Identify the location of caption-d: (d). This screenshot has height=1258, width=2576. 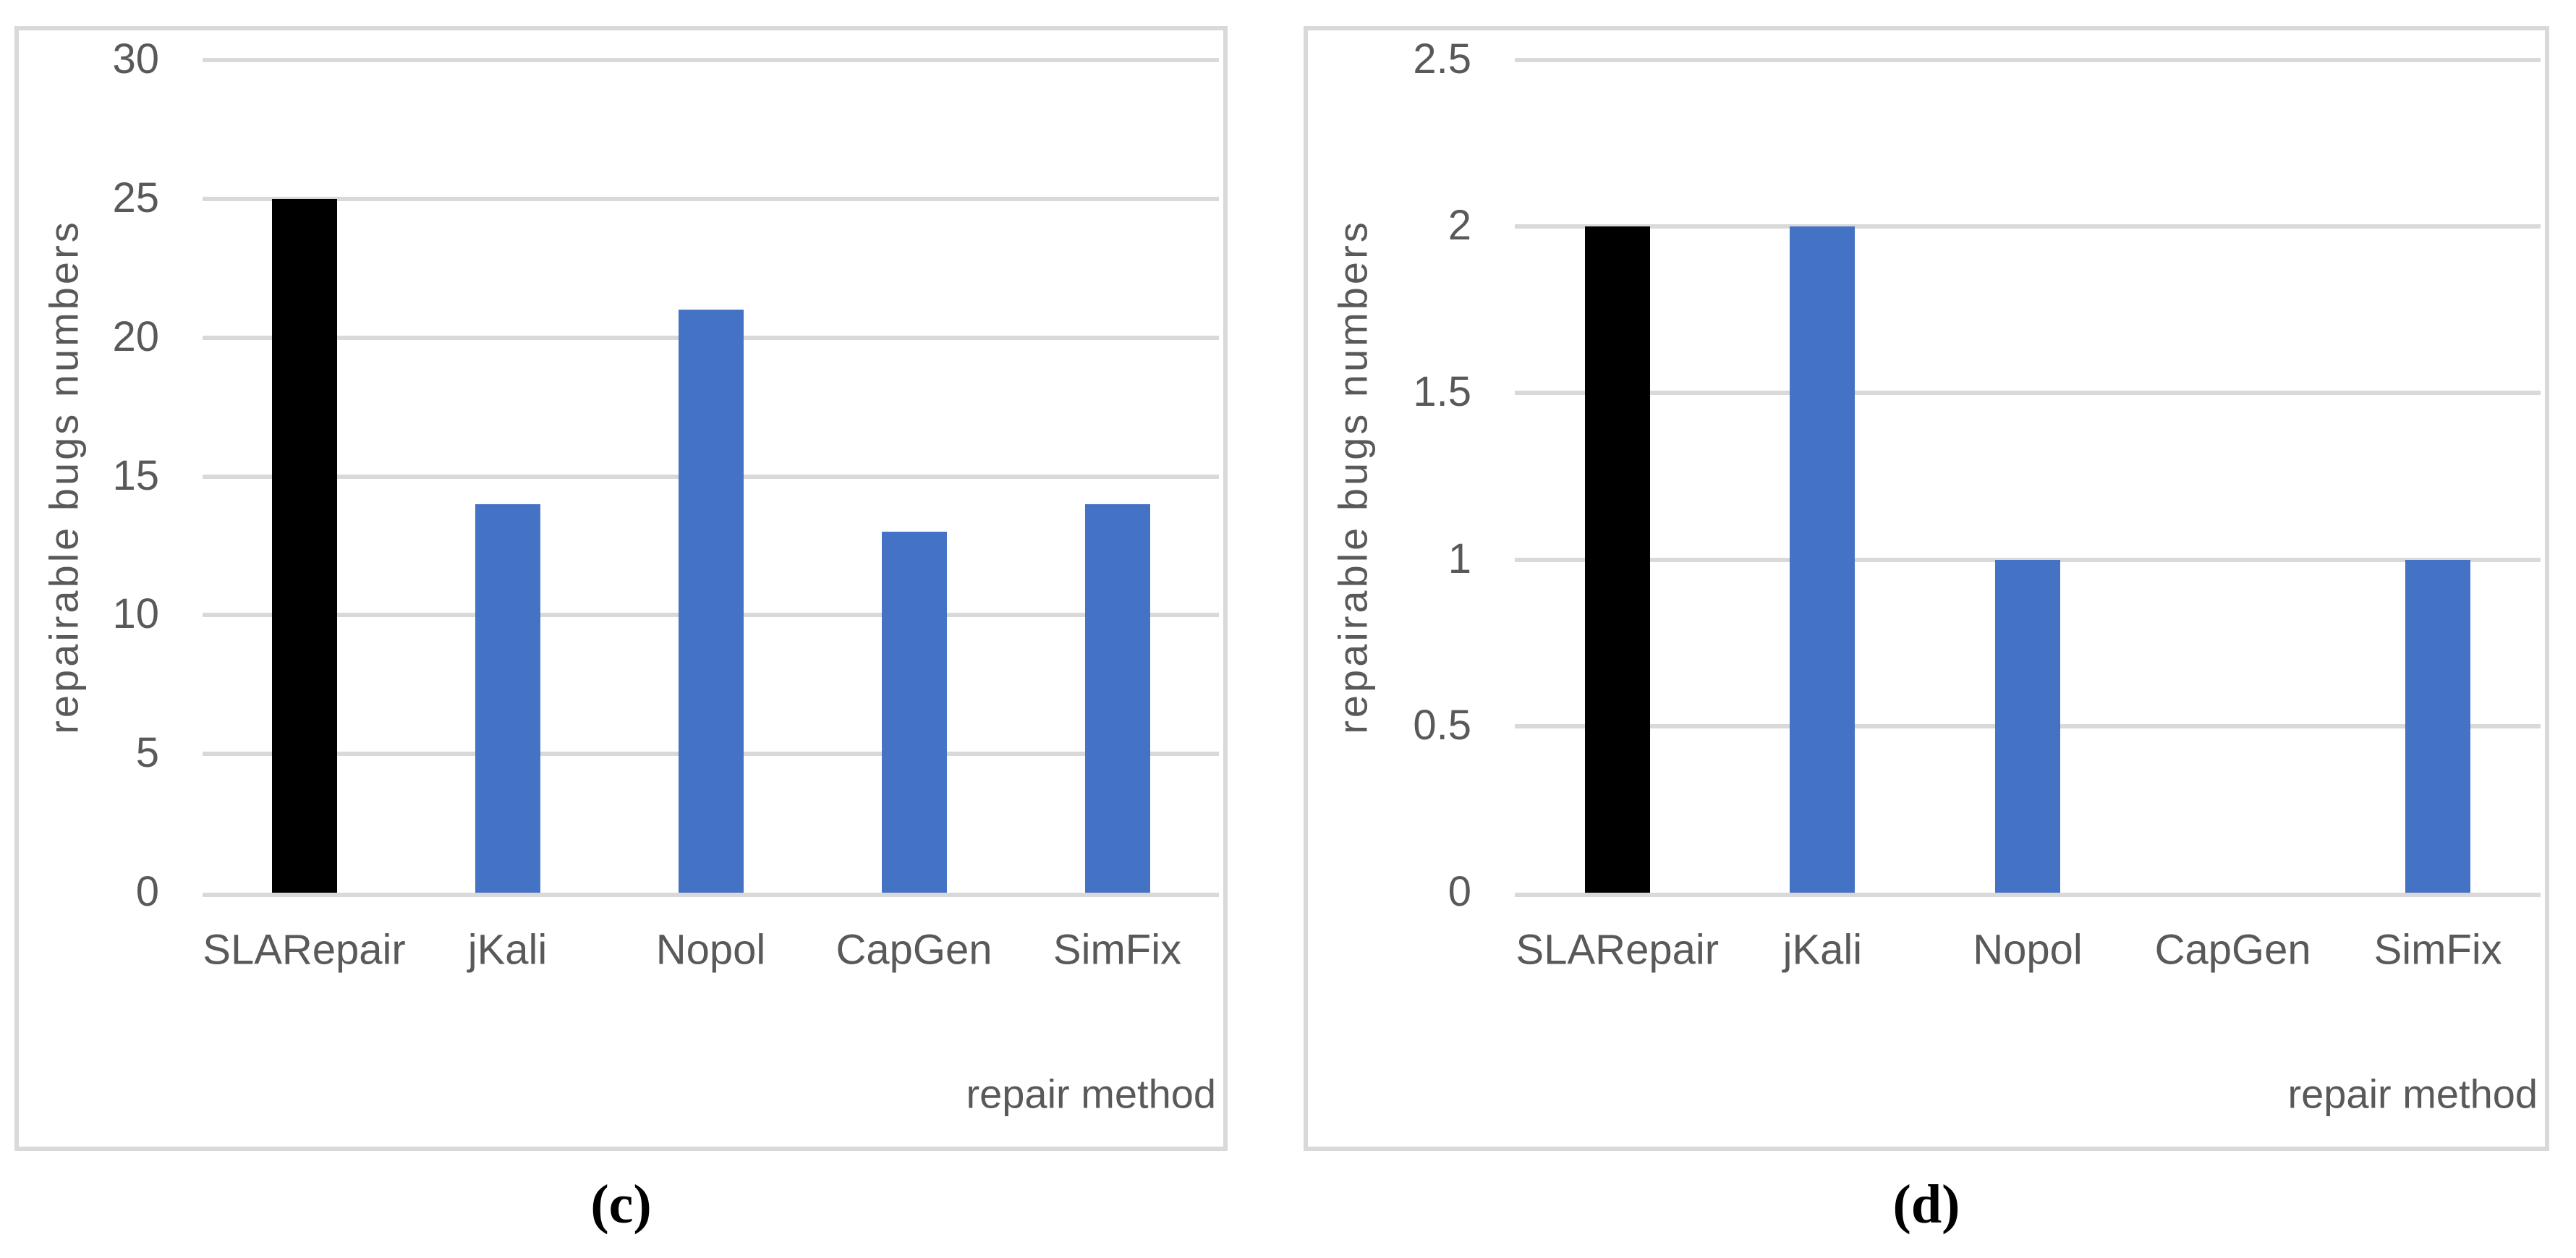
(1926, 1204).